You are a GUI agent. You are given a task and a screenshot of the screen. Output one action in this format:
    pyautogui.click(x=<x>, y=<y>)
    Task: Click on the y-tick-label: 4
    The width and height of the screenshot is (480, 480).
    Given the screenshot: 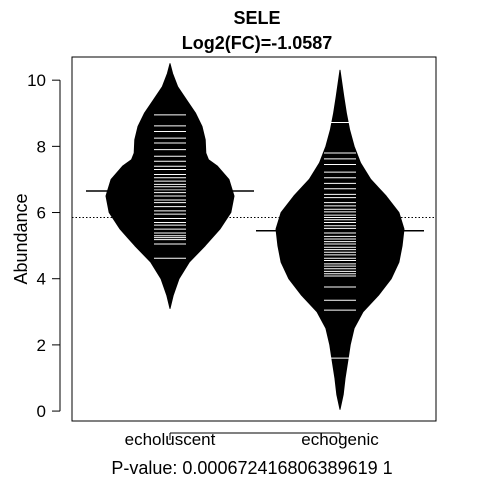 What is the action you would take?
    pyautogui.click(x=41, y=279)
    